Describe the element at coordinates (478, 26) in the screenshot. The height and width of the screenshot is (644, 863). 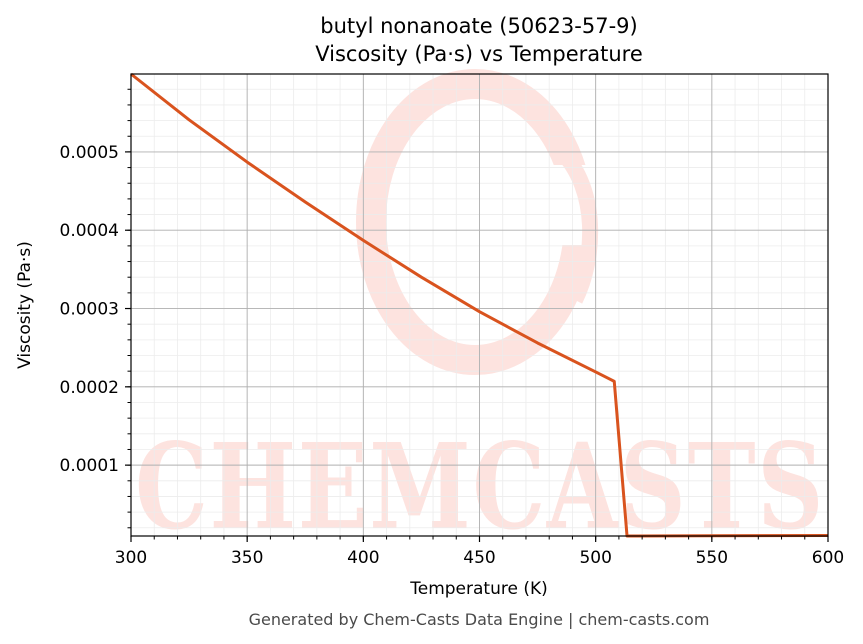
I see `chart-title: butyl nonanoate (50623-57-9)` at that location.